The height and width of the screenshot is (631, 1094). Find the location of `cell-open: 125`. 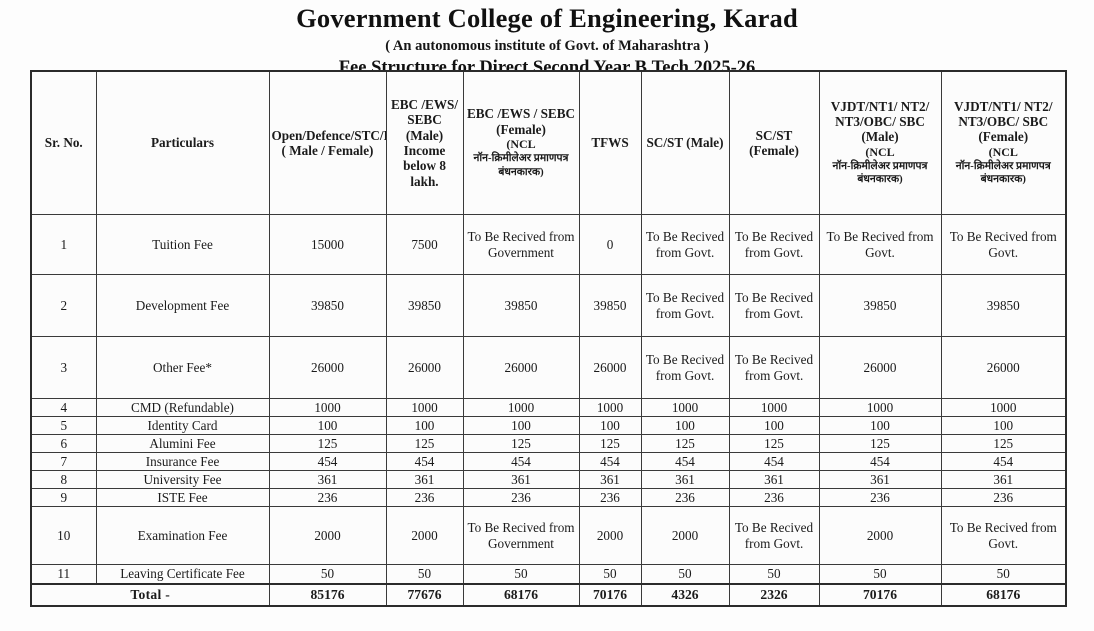

cell-open: 125 is located at coordinates (327, 443).